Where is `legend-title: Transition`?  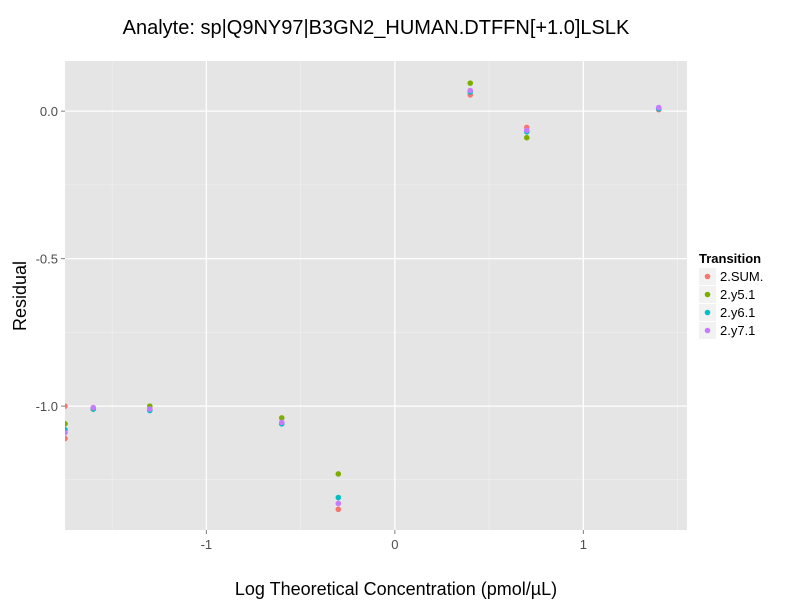
legend-title: Transition is located at coordinates (730, 258).